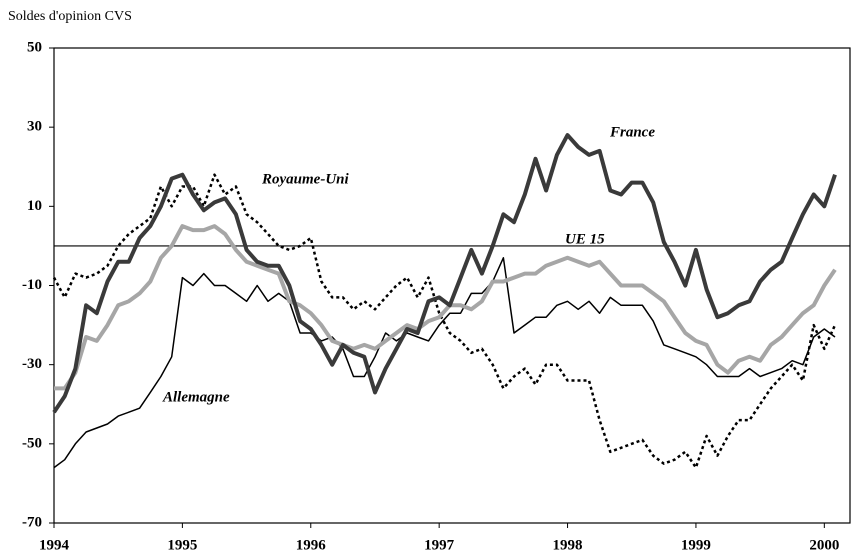  What do you see at coordinates (34, 206) in the screenshot?
I see `y-tick-label: 10` at bounding box center [34, 206].